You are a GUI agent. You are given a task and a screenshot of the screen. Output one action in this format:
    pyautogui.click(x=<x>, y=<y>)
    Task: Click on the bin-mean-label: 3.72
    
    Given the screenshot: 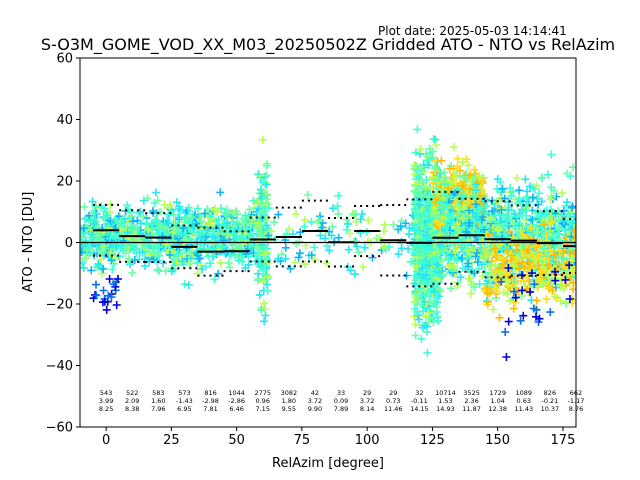 What is the action you would take?
    pyautogui.click(x=315, y=401)
    